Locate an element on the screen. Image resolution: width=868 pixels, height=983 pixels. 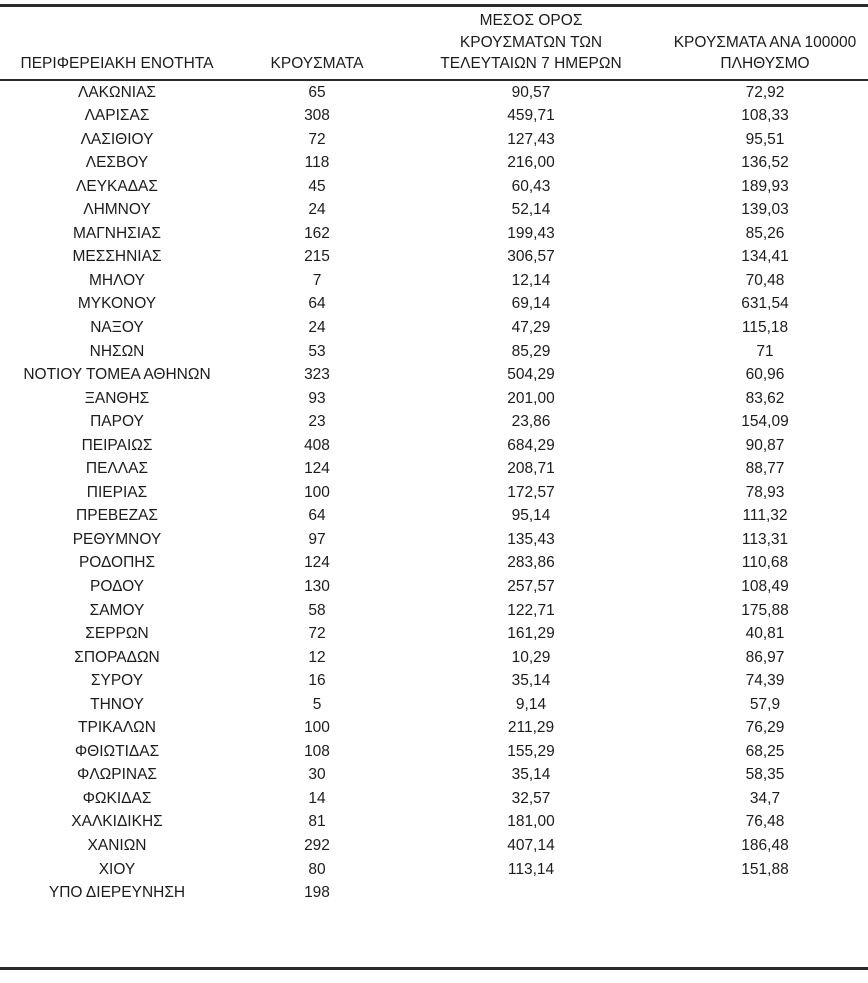
region-cell: ΛΑΡΙΣΑΣ is located at coordinates (117, 116).